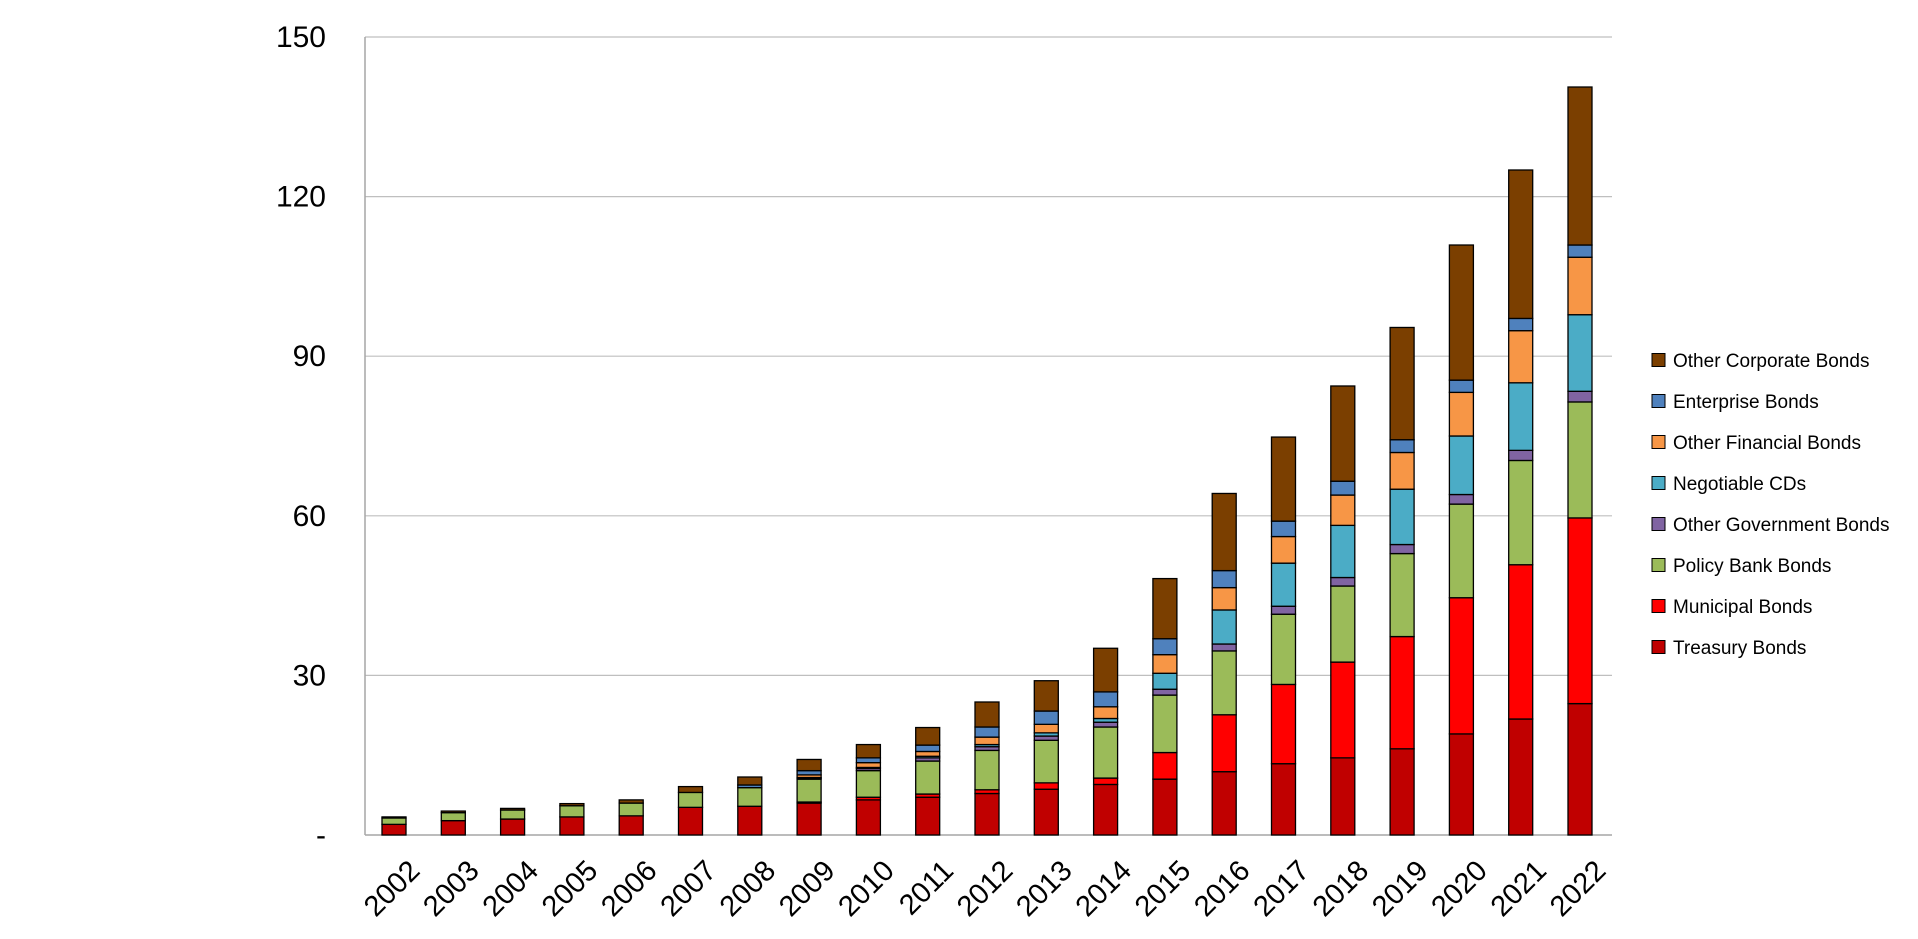  I want to click on legend-item: Other Financial Bonds, so click(1756, 443).